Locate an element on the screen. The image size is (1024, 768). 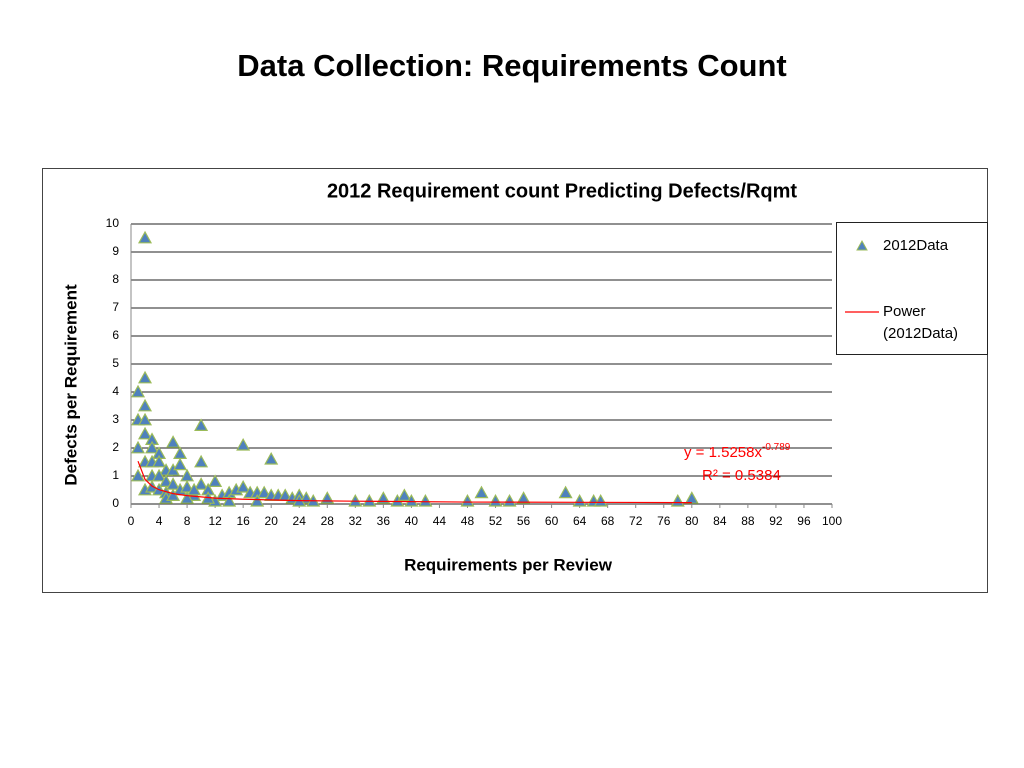
legend: 2012Data Power (2012Data) is located at coordinates (912, 288).